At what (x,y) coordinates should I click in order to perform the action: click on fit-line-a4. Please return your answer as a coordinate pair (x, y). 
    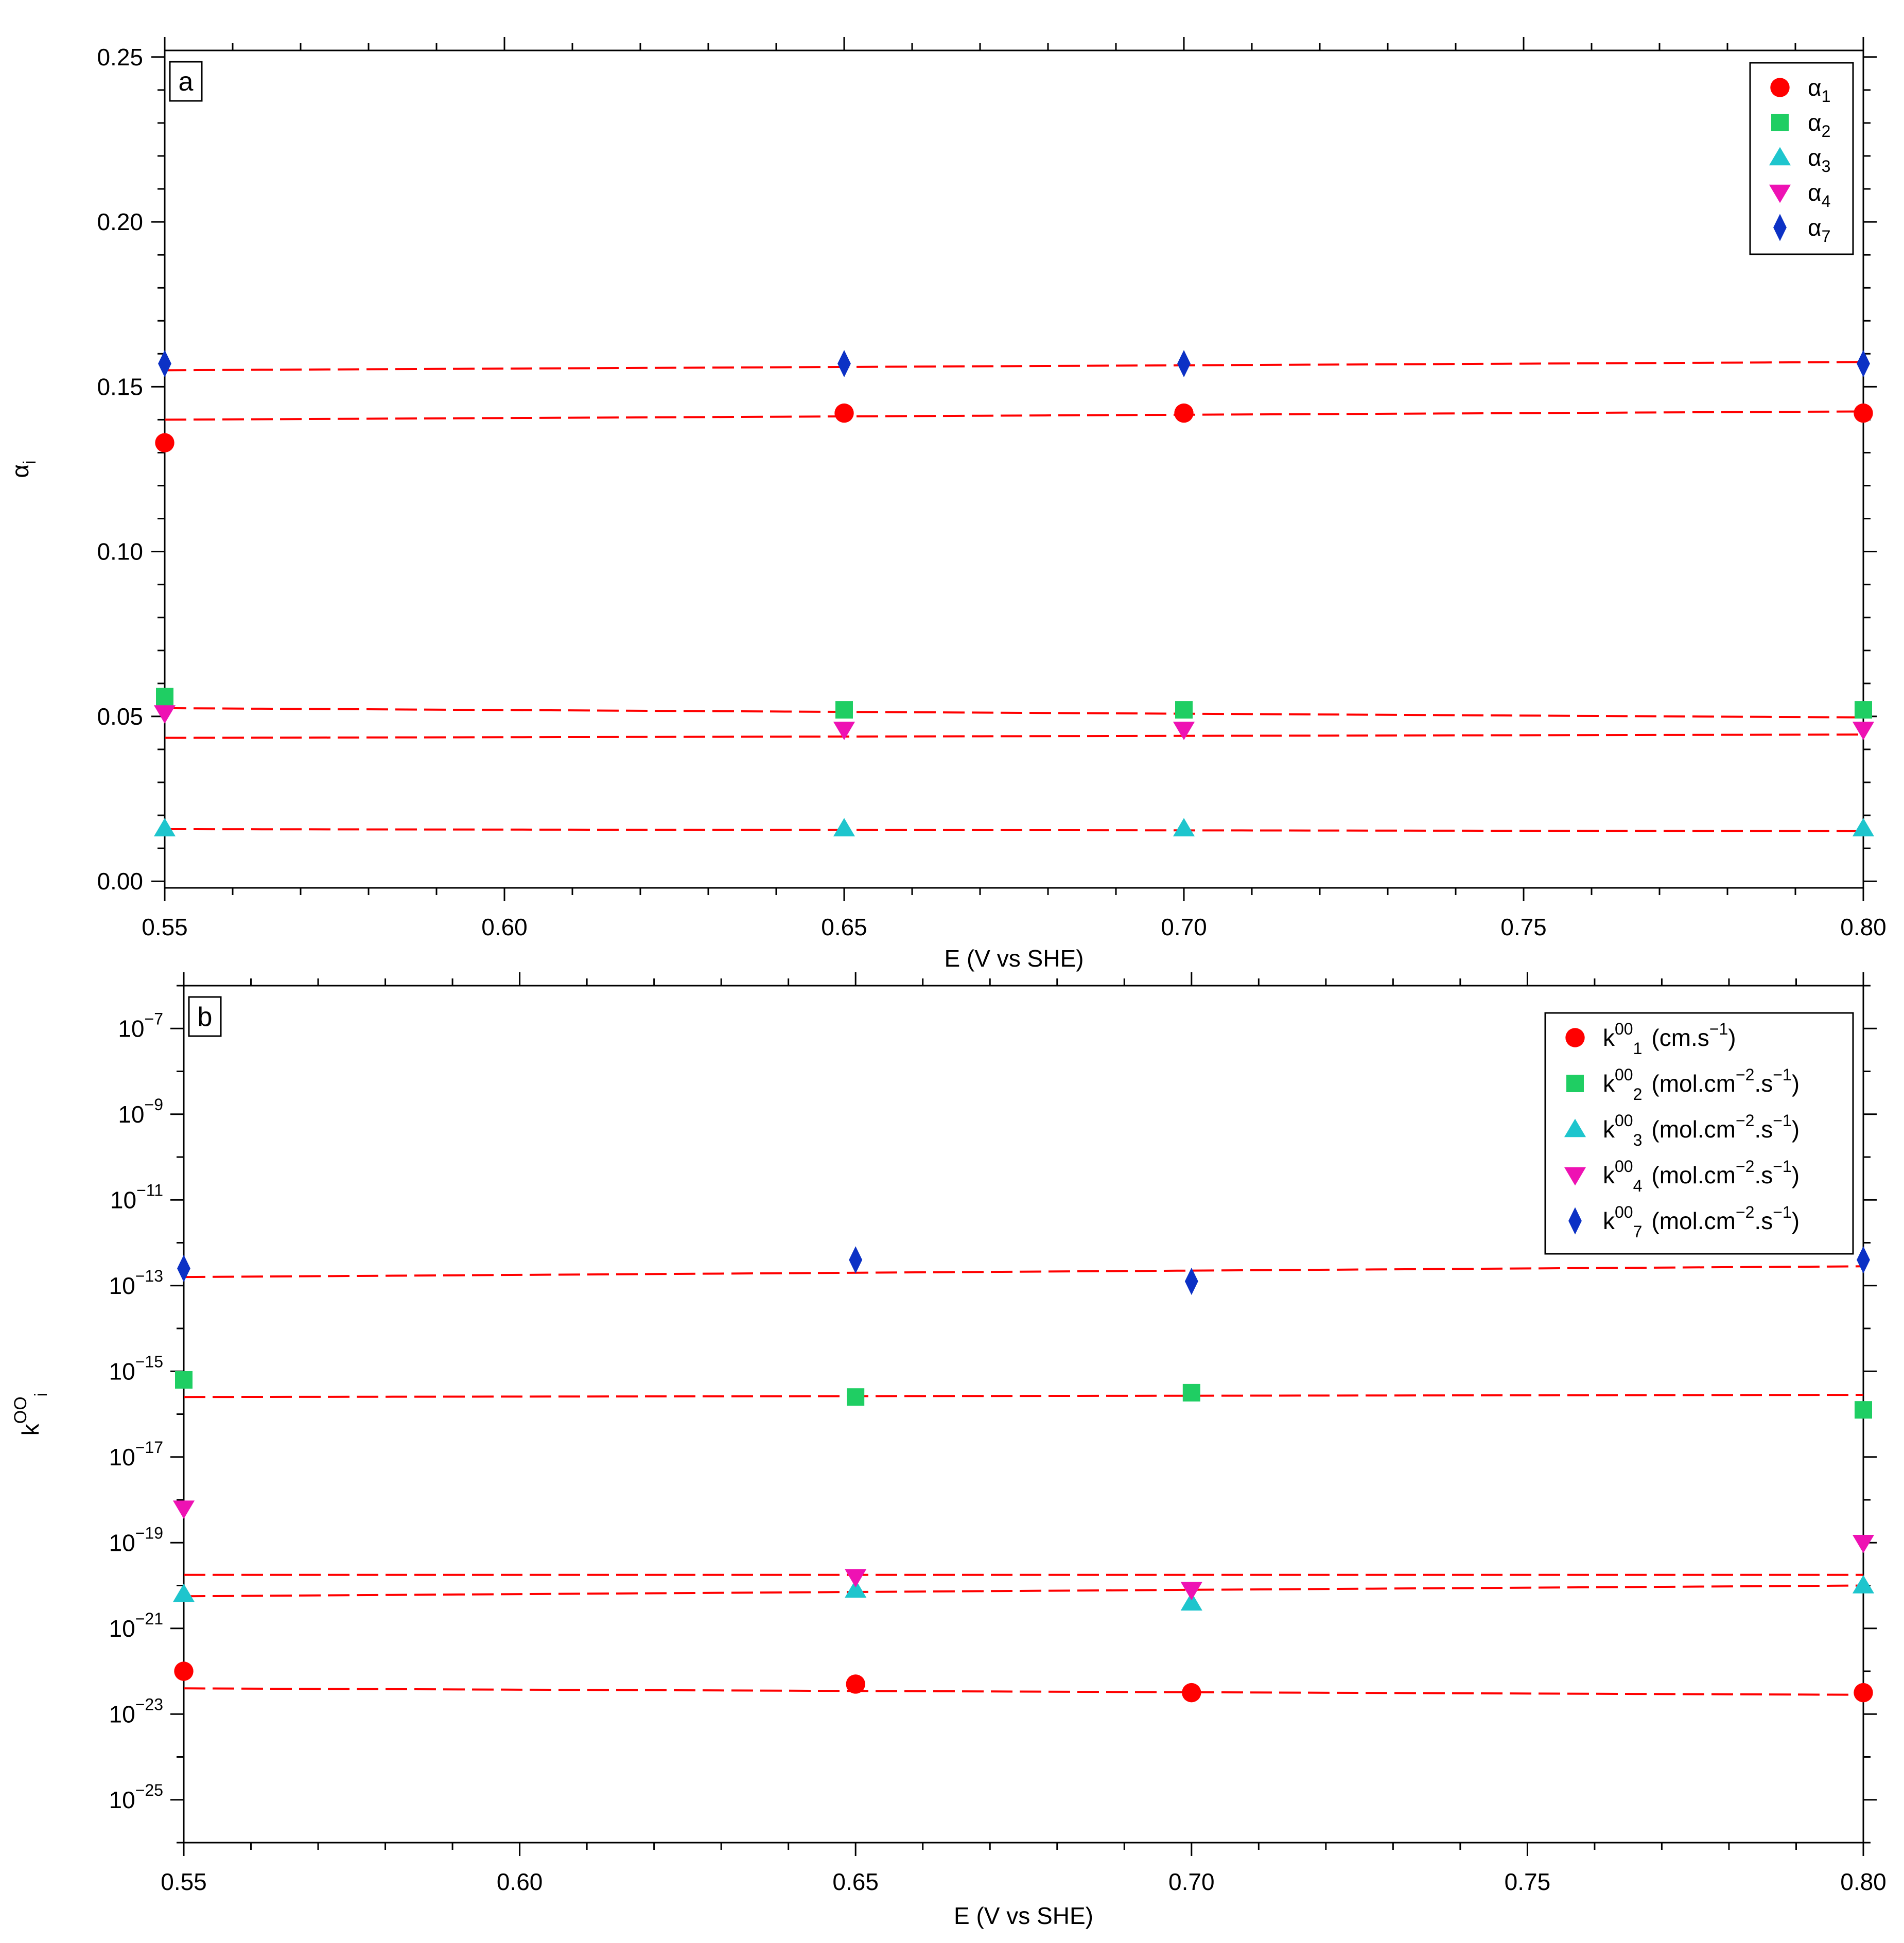
    Looking at the image, I should click on (1014, 736).